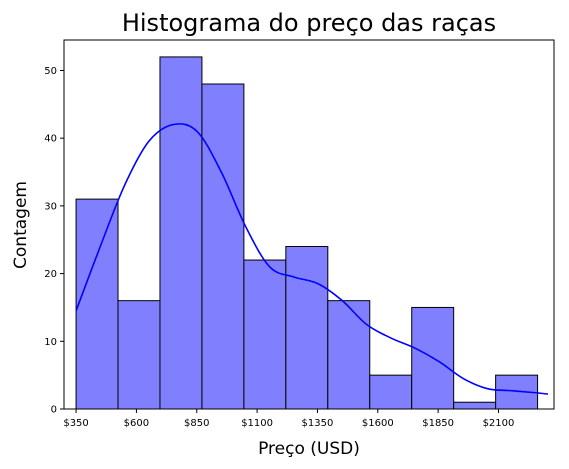 This screenshot has width=569, height=469. Describe the element at coordinates (196, 423) in the screenshot. I see `x-tick-label: $850` at that location.